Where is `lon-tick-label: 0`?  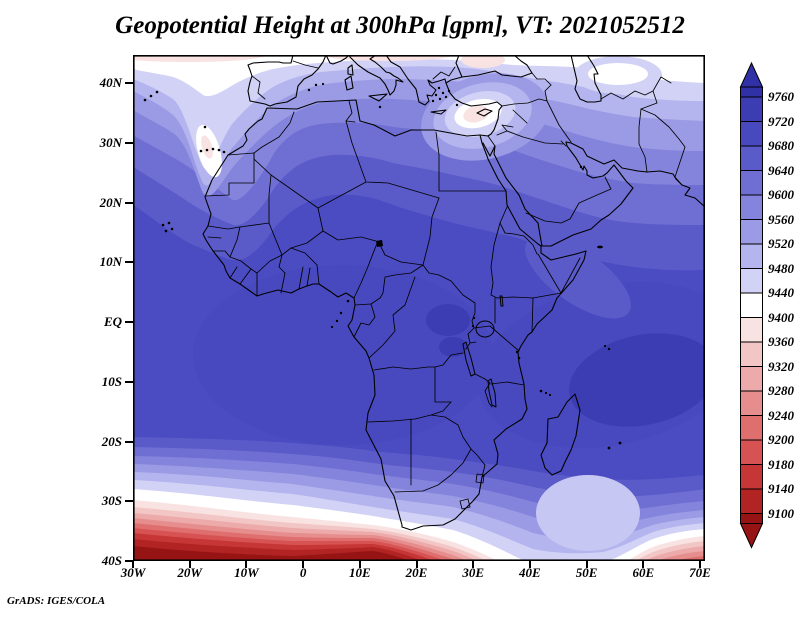 lon-tick-label: 0 is located at coordinates (303, 572).